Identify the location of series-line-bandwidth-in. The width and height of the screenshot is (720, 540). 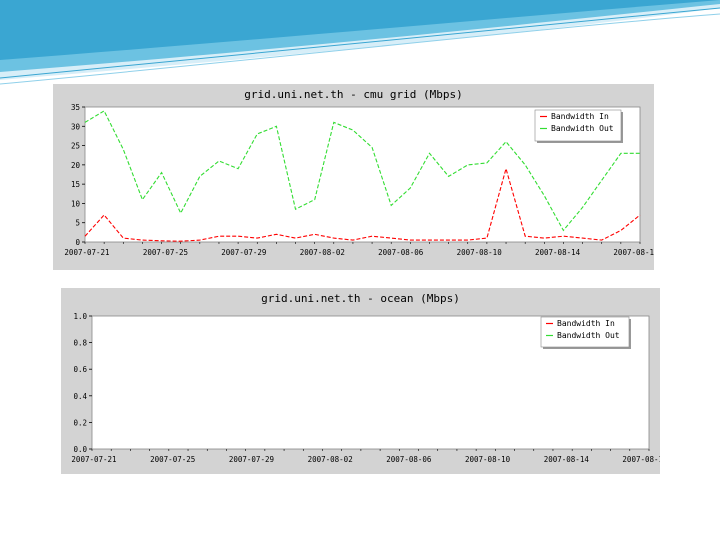
(362, 204).